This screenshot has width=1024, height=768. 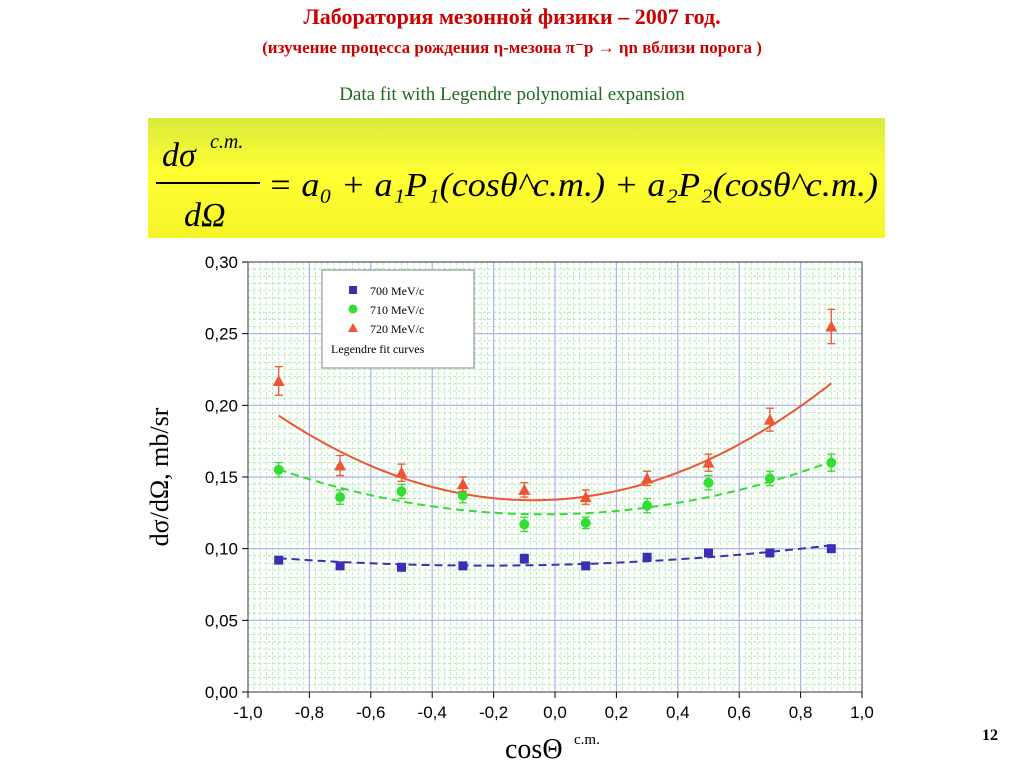 I want to click on formula-denominator: dΩ, so click(x=205, y=215).